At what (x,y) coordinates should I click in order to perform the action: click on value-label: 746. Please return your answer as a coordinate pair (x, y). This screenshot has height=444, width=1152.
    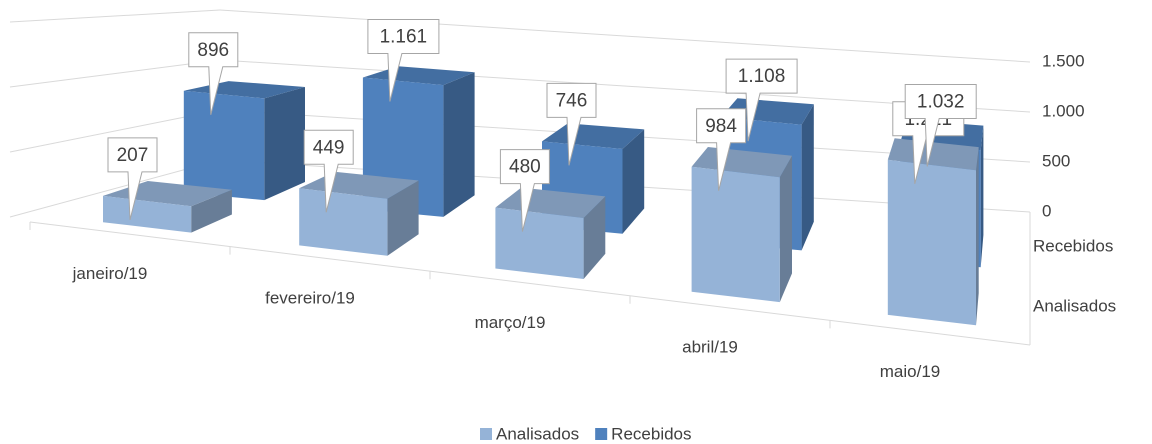
    Looking at the image, I should click on (571, 124).